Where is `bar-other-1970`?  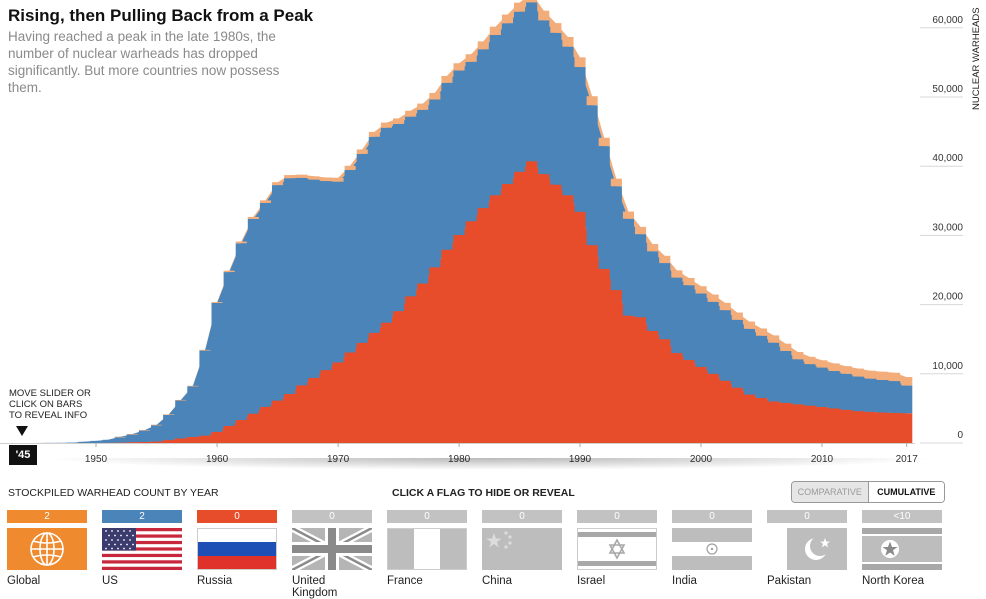
bar-other-1970 is located at coordinates (338, 179).